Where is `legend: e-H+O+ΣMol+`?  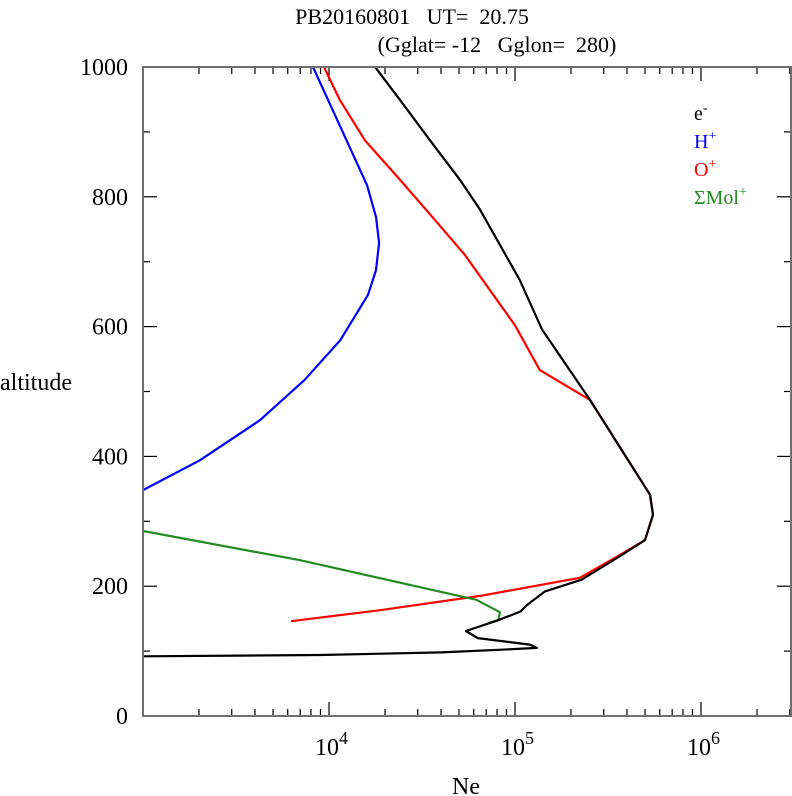
legend: e-H+O+ΣMol+ is located at coordinates (720, 155).